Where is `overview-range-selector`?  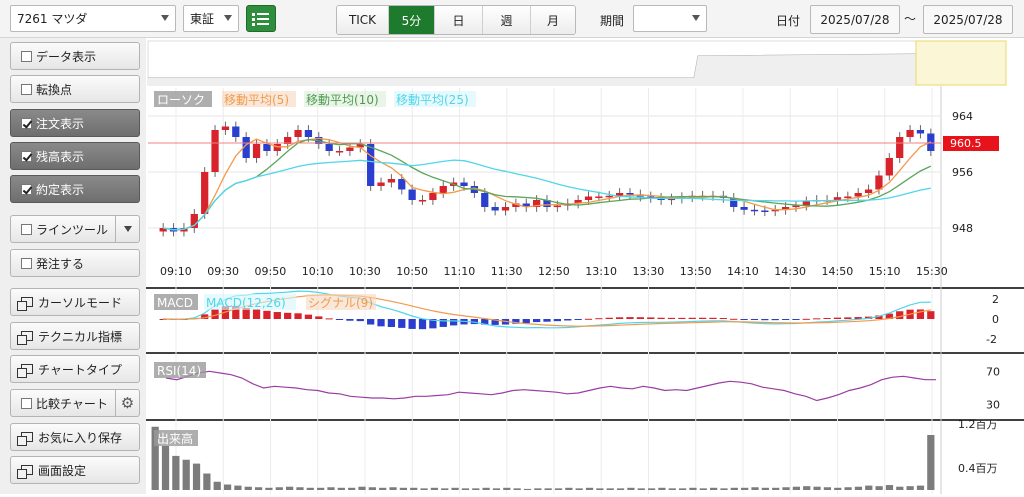 overview-range-selector is located at coordinates (961, 63).